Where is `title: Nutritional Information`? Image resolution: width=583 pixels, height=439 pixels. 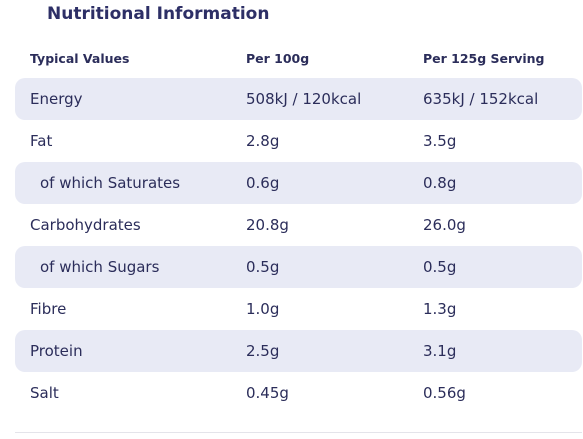 title: Nutritional Information is located at coordinates (158, 14).